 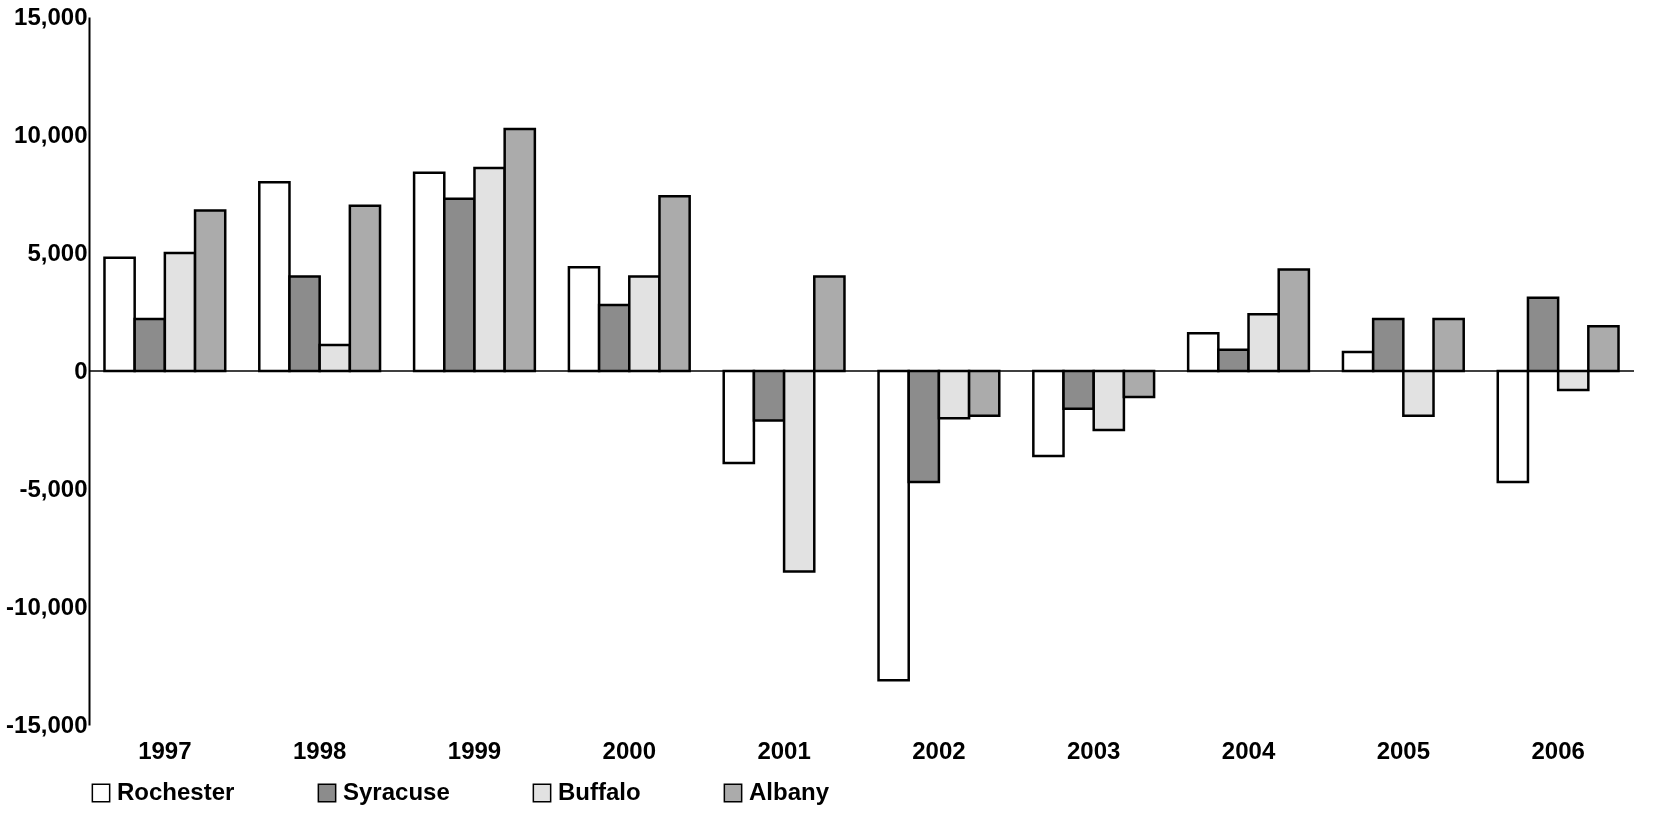 What do you see at coordinates (51, 134) in the screenshot?
I see `y-tick-label: 10,000` at bounding box center [51, 134].